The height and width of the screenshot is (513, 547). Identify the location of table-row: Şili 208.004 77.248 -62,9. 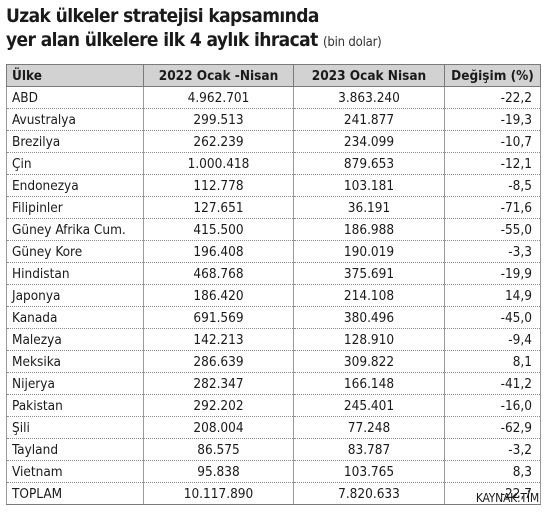
(273, 427).